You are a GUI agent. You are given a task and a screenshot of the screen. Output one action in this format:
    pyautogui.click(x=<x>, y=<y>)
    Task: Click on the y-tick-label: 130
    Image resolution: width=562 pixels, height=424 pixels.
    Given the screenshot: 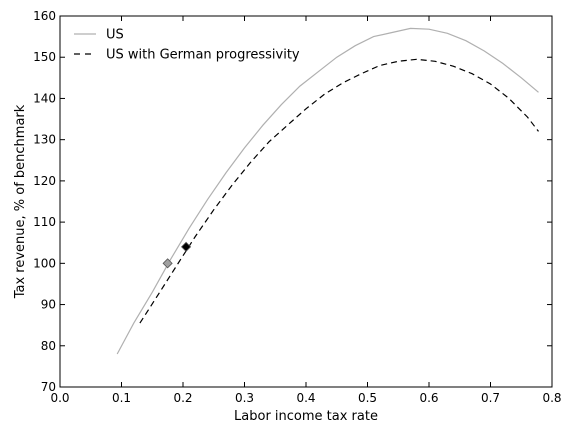 What is the action you would take?
    pyautogui.click(x=44, y=140)
    